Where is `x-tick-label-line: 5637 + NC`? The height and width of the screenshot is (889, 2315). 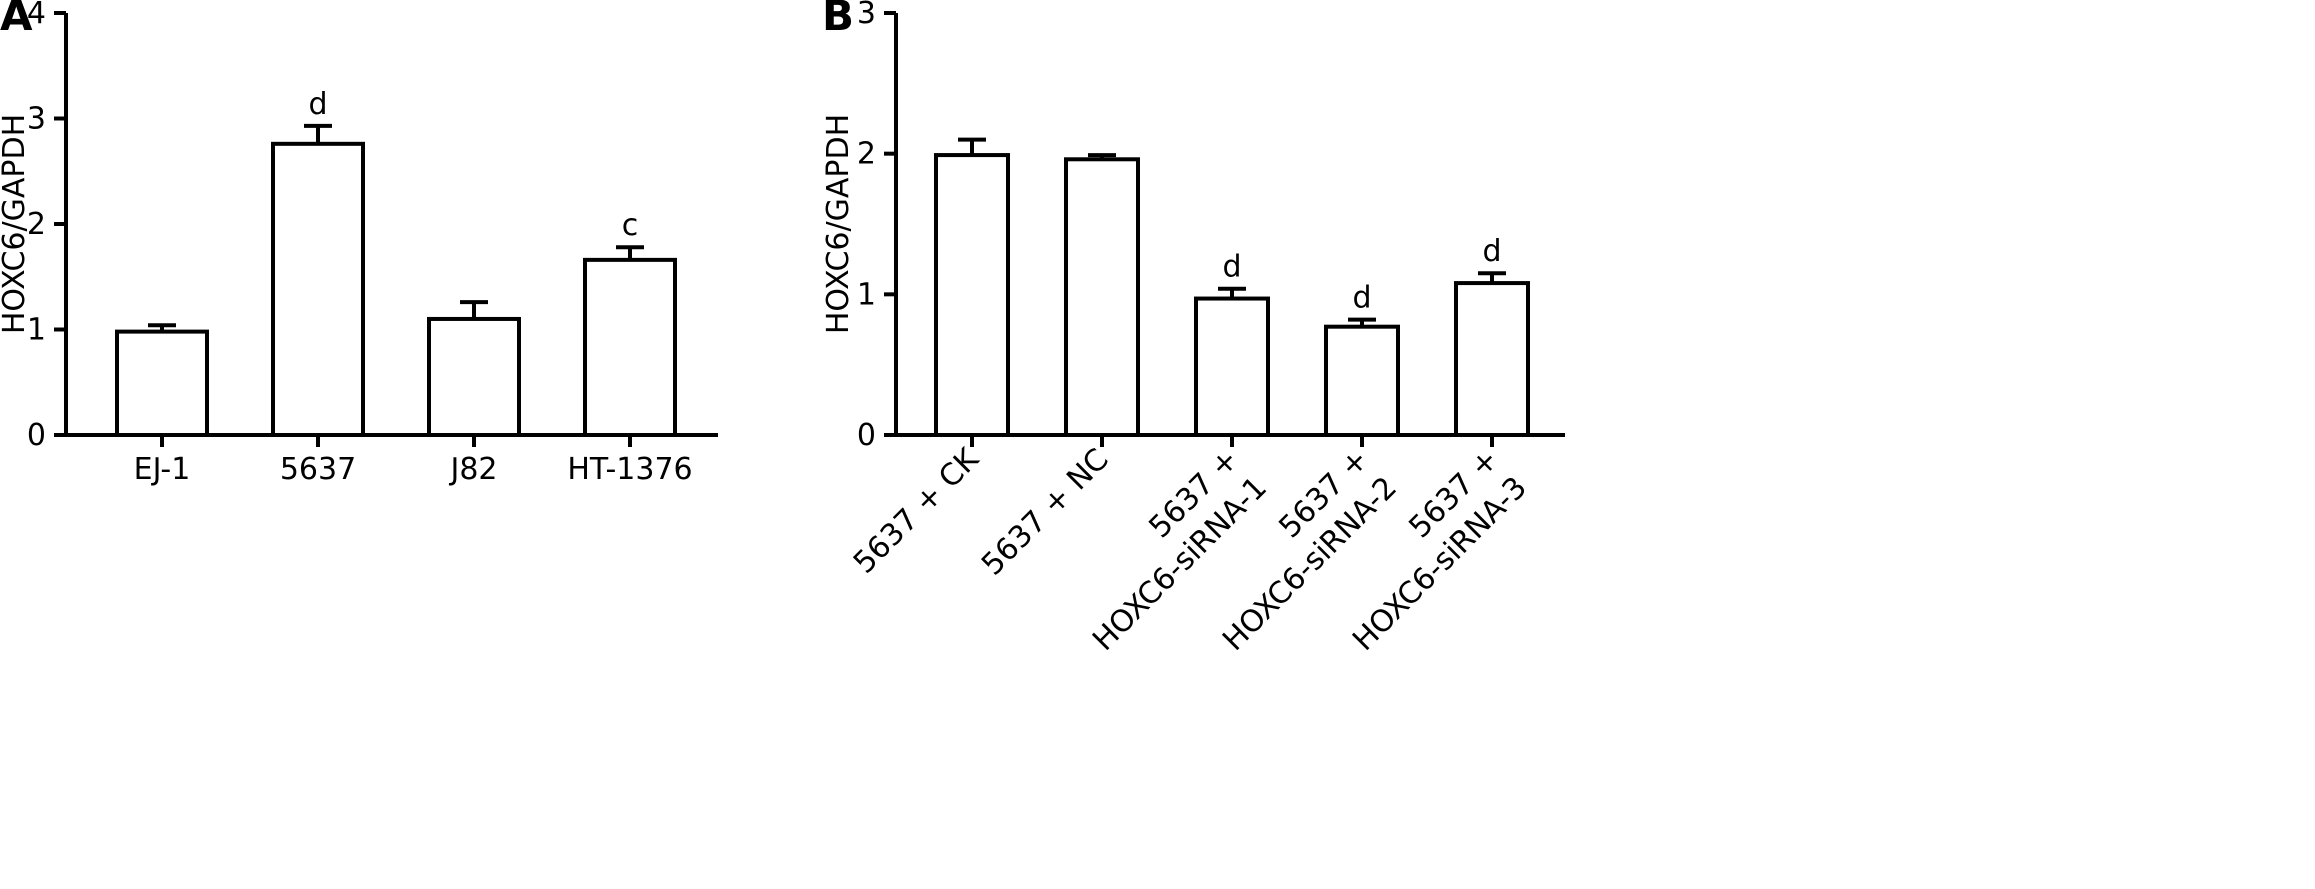
x-tick-label-line: 5637 + NC is located at coordinates (1045, 512).